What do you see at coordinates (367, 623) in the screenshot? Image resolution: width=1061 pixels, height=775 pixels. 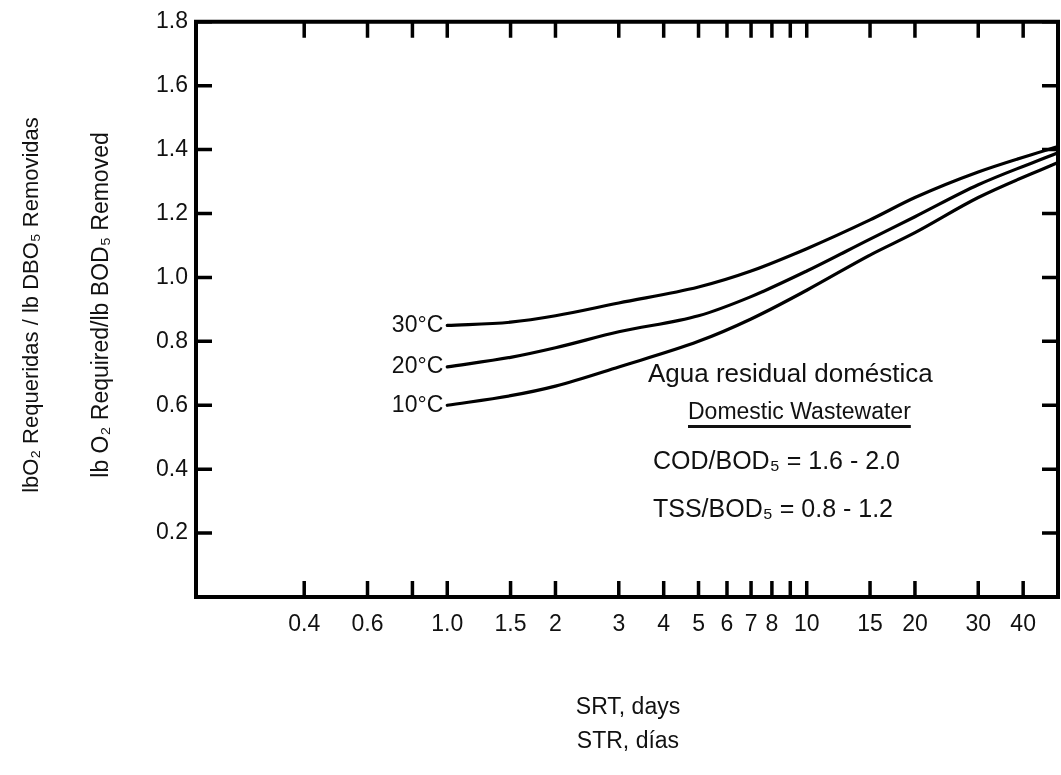 I see `x-tick-label: 0.6` at bounding box center [367, 623].